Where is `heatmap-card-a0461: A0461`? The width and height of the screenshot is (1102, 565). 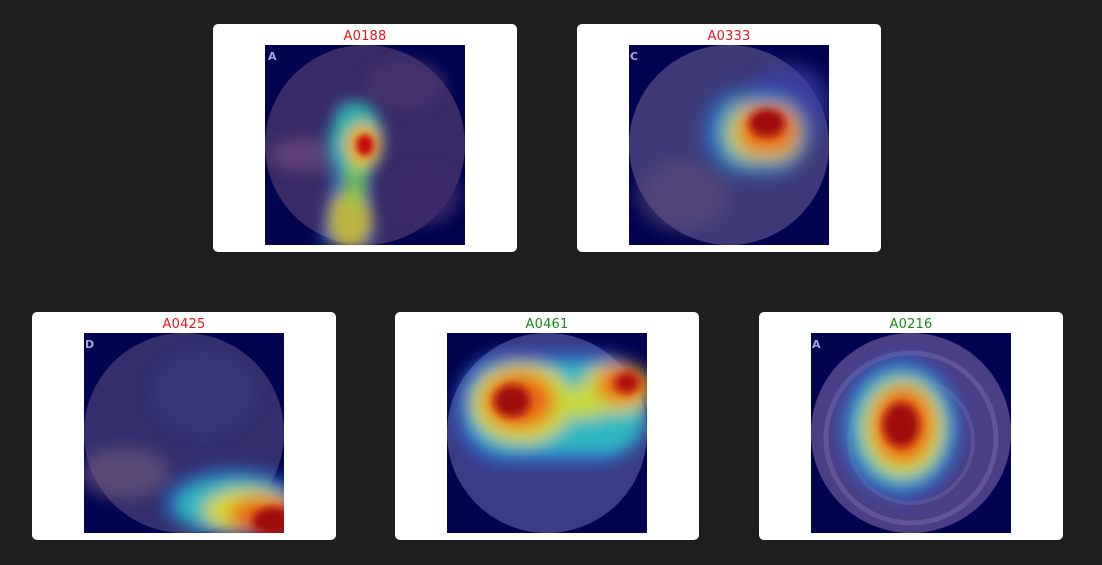
heatmap-card-a0461: A0461 is located at coordinates (547, 426).